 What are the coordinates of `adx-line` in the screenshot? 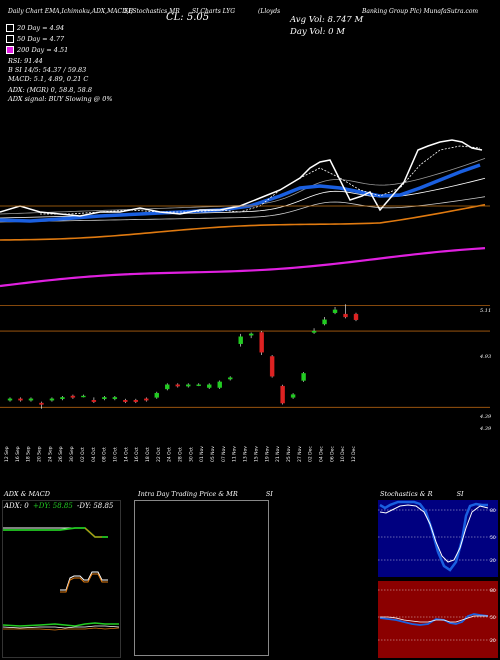 It's located at (93, 532).